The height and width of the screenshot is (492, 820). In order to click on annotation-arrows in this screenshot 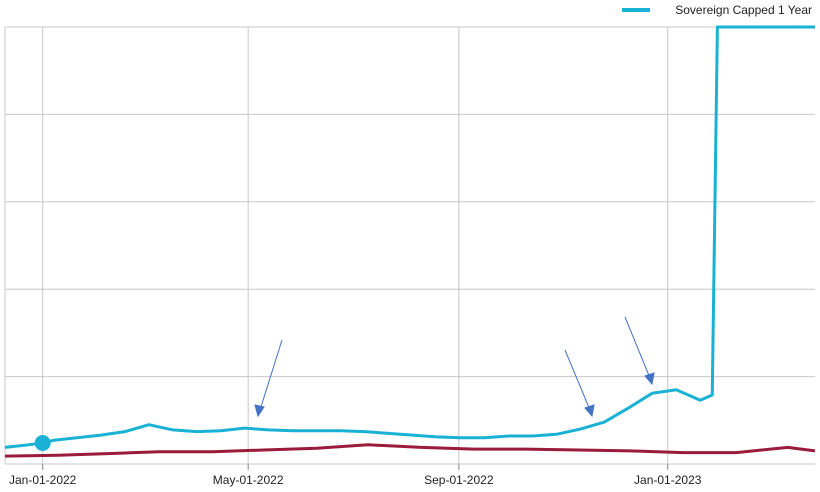, I will do `click(454, 367)`.